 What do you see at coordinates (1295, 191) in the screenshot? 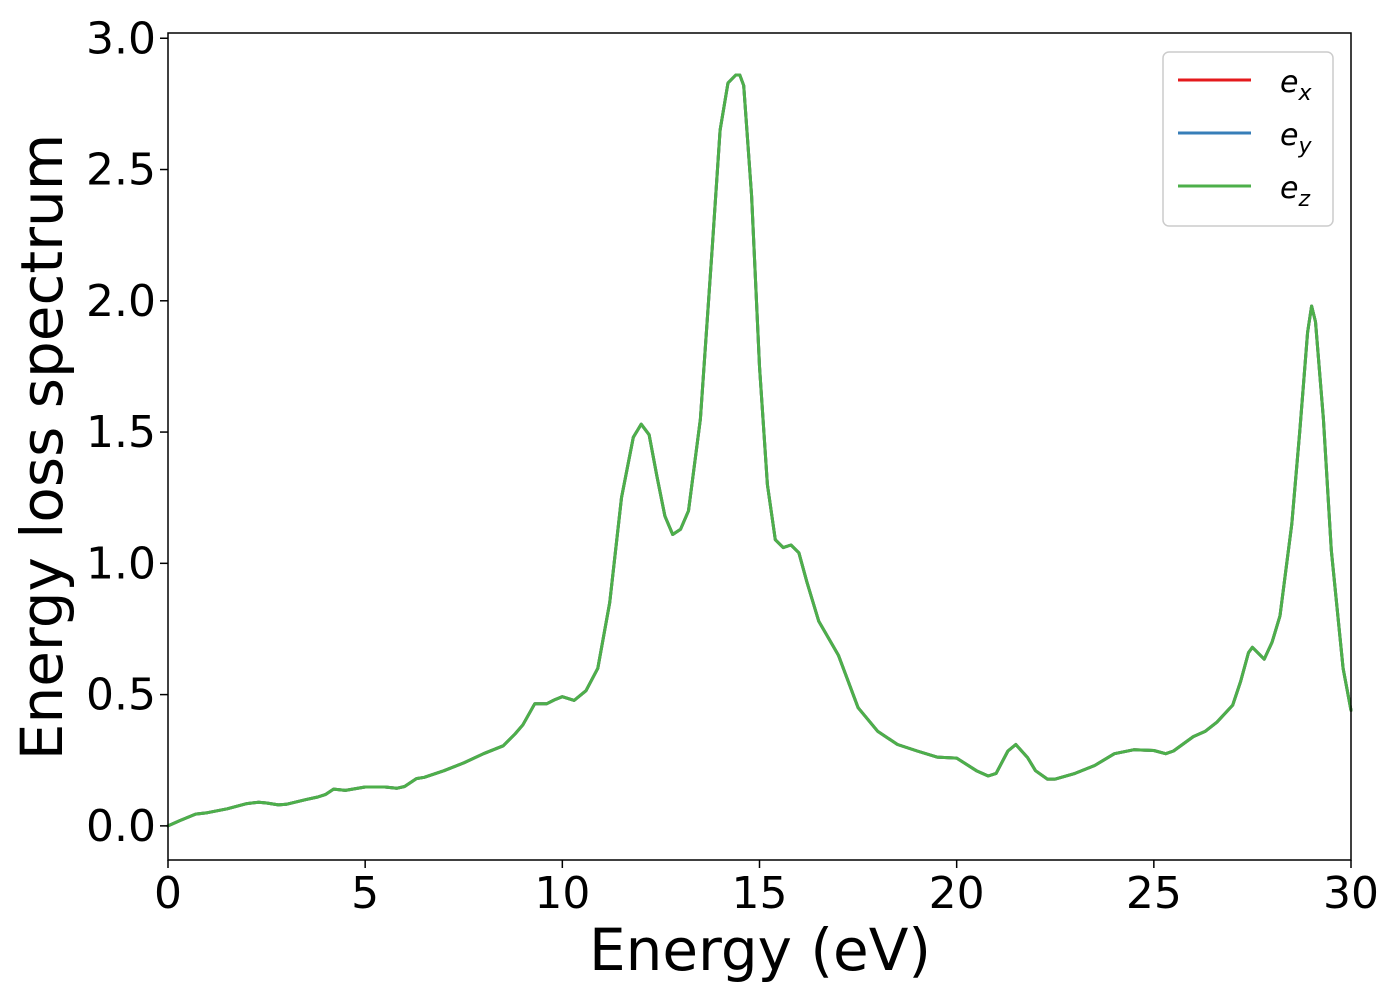
I see `legend-label-e-z: ez` at bounding box center [1295, 191].